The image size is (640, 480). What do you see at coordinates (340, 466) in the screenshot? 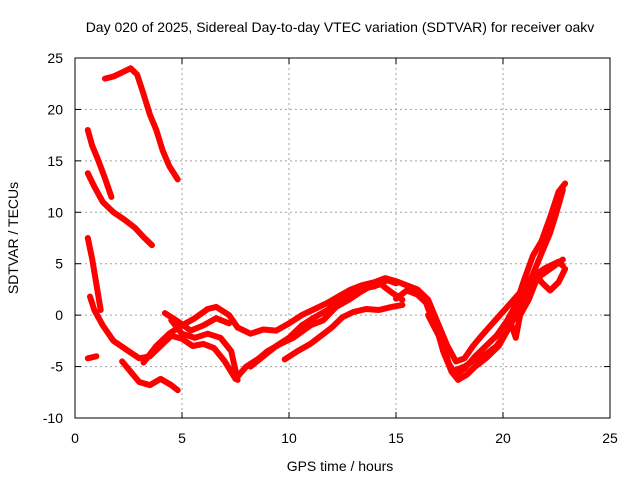
I see `x-axis-label: GPS time / hours` at bounding box center [340, 466].